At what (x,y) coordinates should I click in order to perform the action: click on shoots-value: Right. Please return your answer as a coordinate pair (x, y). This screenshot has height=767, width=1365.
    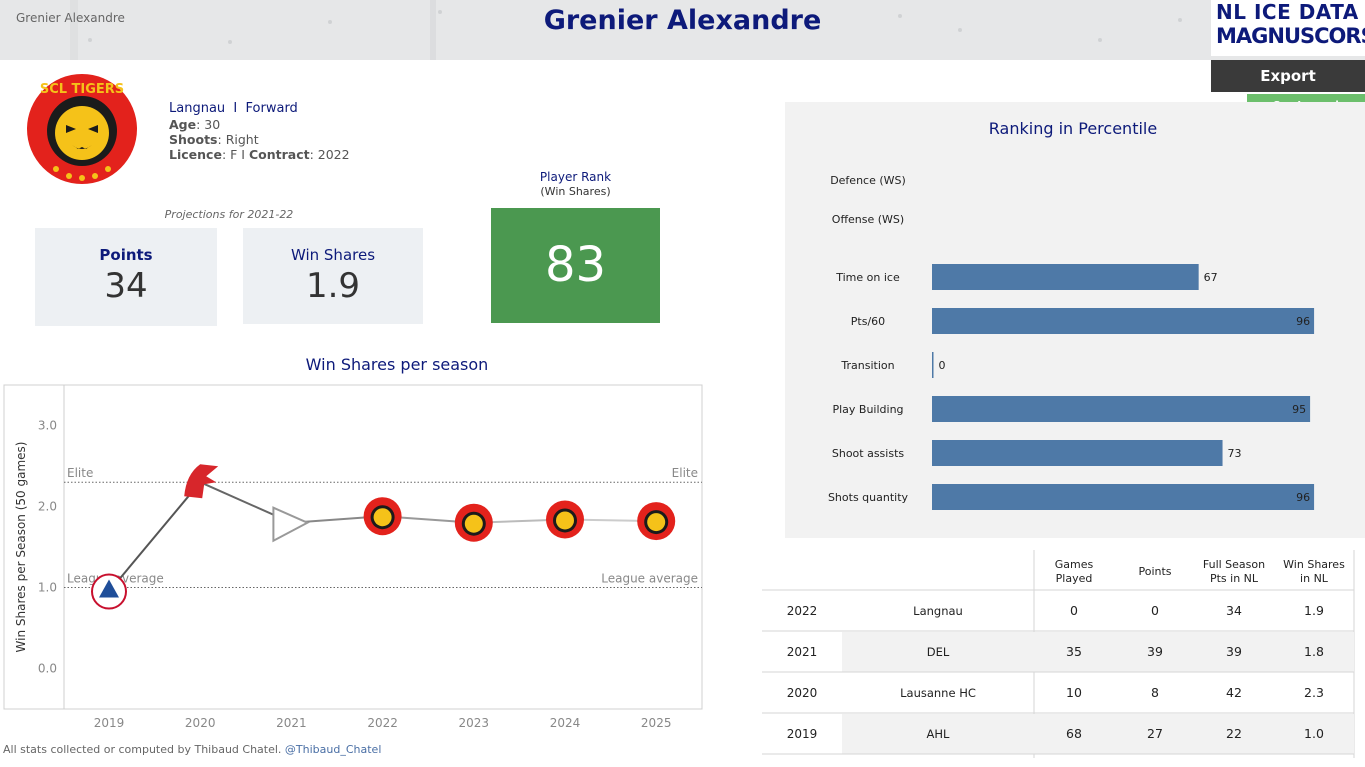
    Looking at the image, I should click on (242, 139).